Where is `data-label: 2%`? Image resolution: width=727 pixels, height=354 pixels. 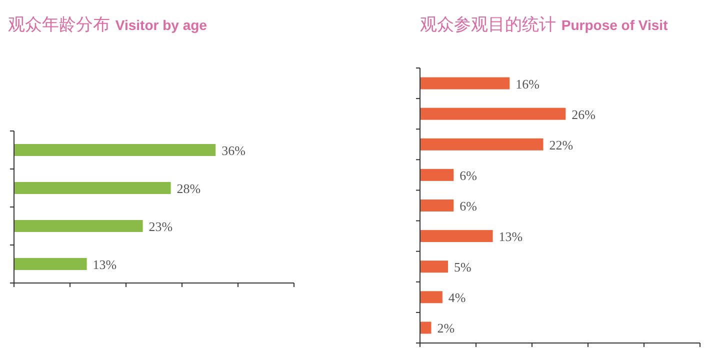
data-label: 2% is located at coordinates (446, 328).